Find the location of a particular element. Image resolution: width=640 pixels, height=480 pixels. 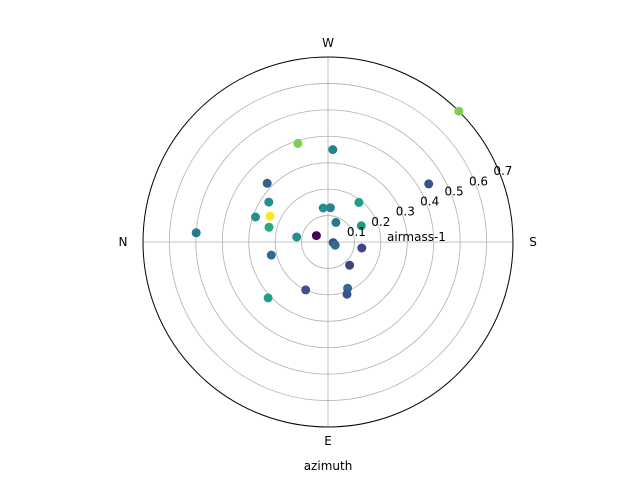

radial-tick-label: 0.7 is located at coordinates (502, 171).